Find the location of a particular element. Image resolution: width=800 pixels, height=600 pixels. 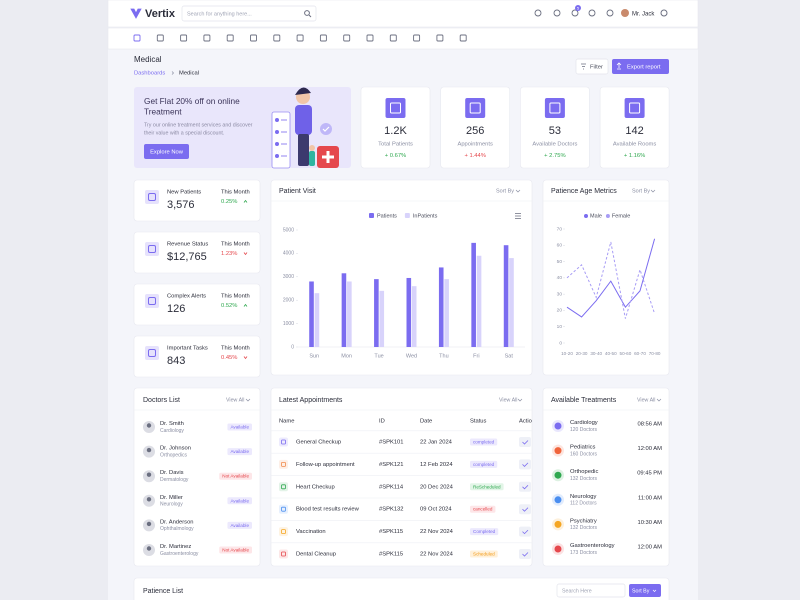

y-tick-label: 70 is located at coordinates (560, 229).